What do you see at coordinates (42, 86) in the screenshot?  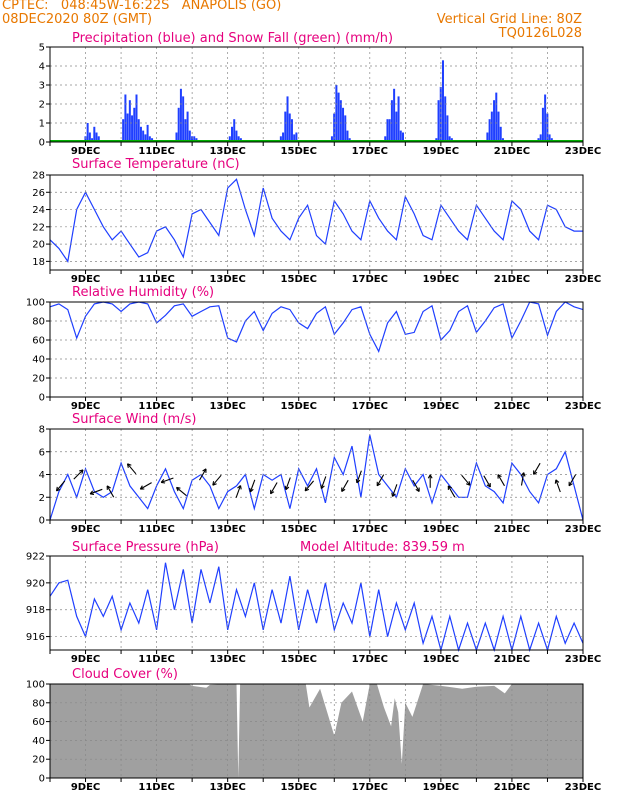 I see `precip-ytick: 3` at bounding box center [42, 86].